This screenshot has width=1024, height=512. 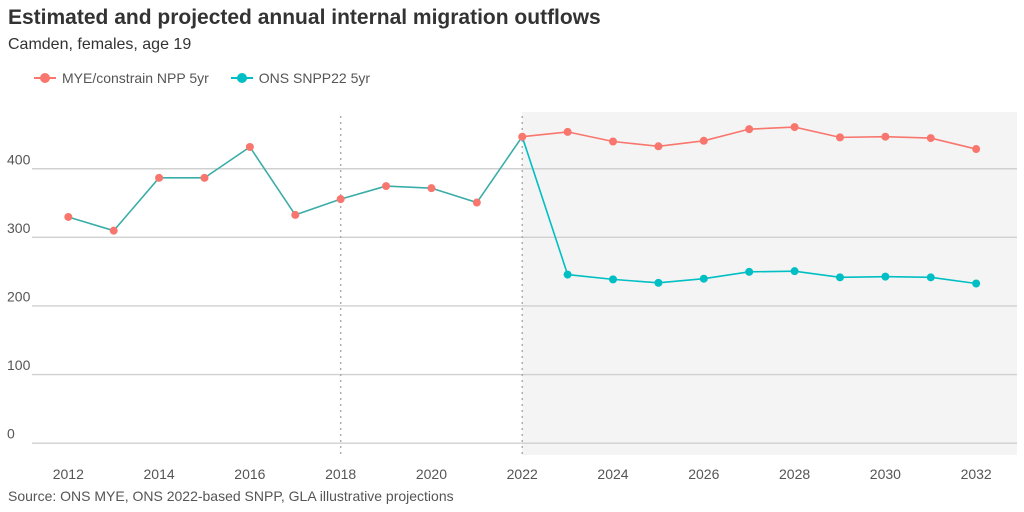 What do you see at coordinates (794, 127) in the screenshot?
I see `data-point-mye-2028` at bounding box center [794, 127].